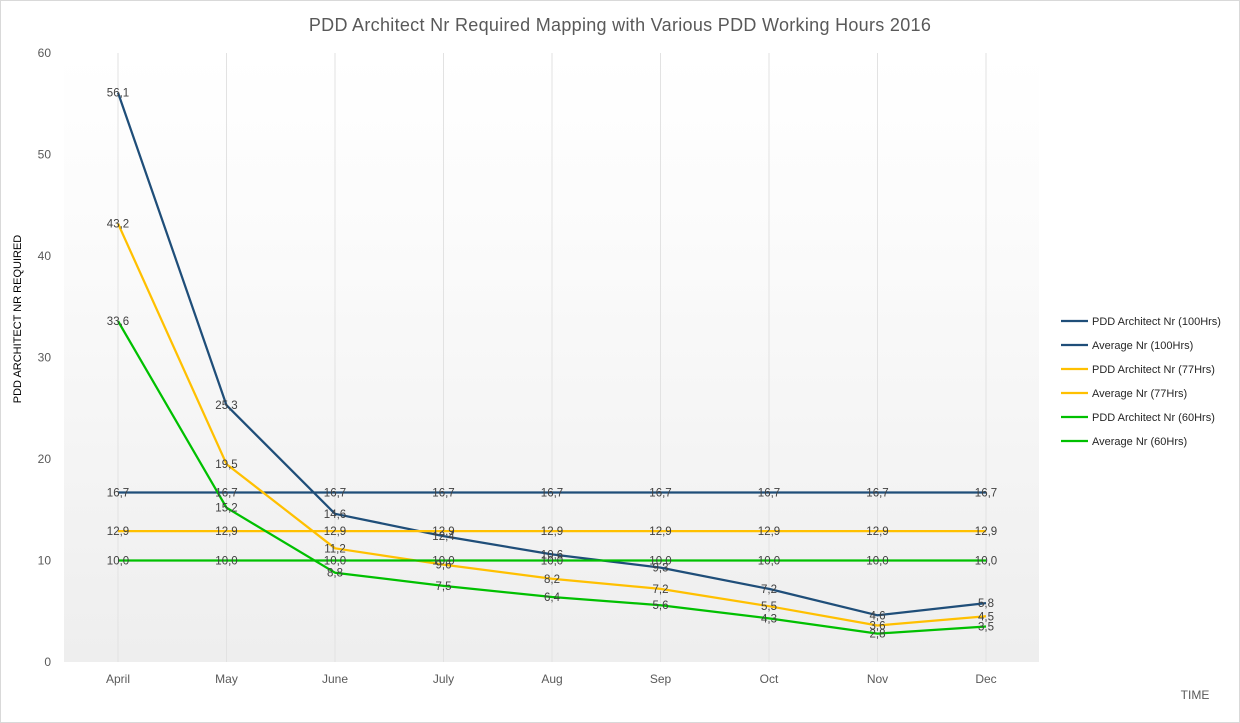  What do you see at coordinates (1139, 442) in the screenshot?
I see `legend-entry: Average Nr (60Hrs)` at bounding box center [1139, 442].